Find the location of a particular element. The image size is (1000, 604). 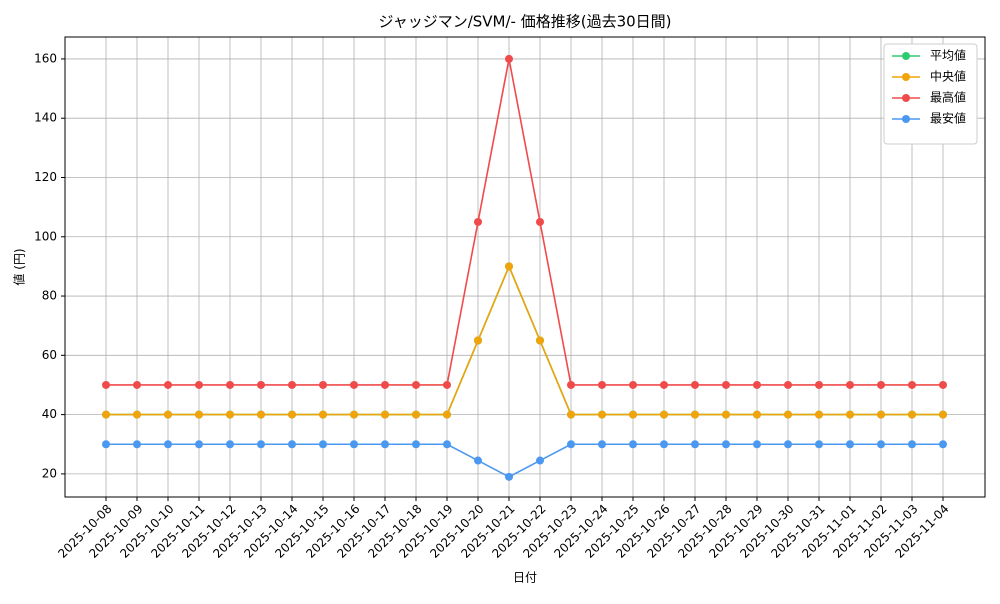

legend-label: 最安値 is located at coordinates (948, 118).